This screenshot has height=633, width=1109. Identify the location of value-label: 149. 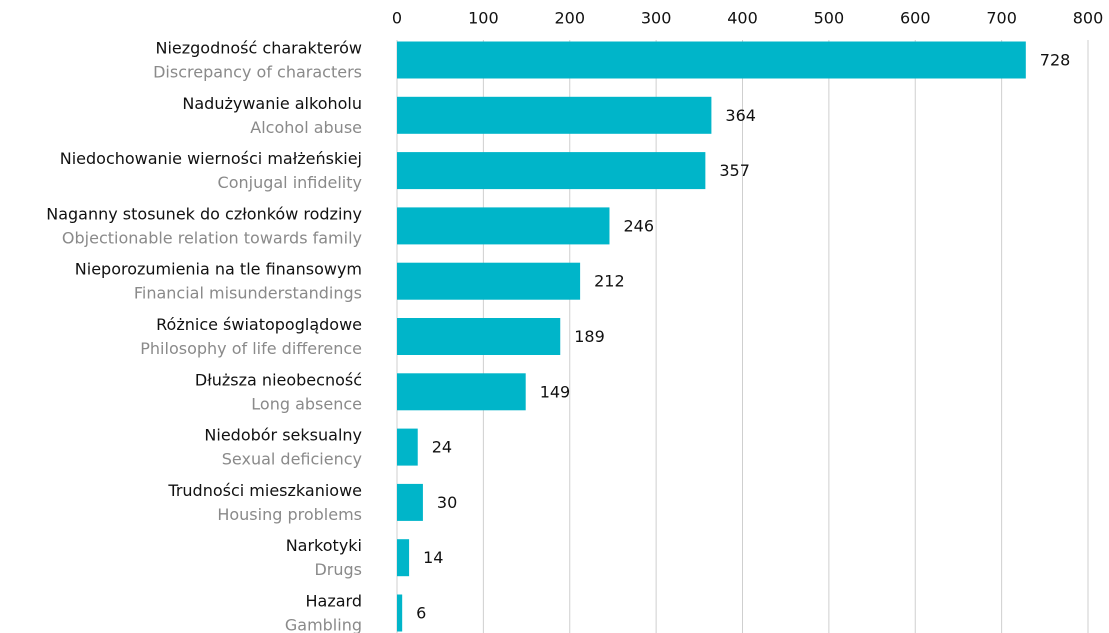
(555, 391).